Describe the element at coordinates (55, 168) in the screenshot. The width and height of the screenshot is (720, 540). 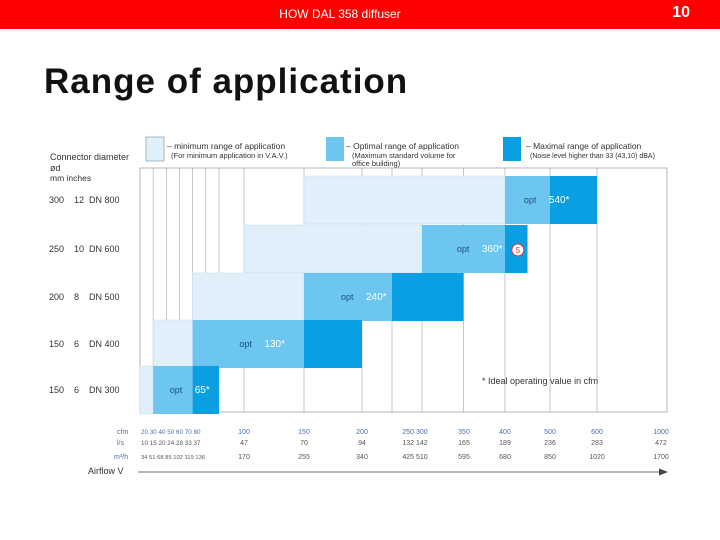
I see `y-header-line2: ød` at that location.